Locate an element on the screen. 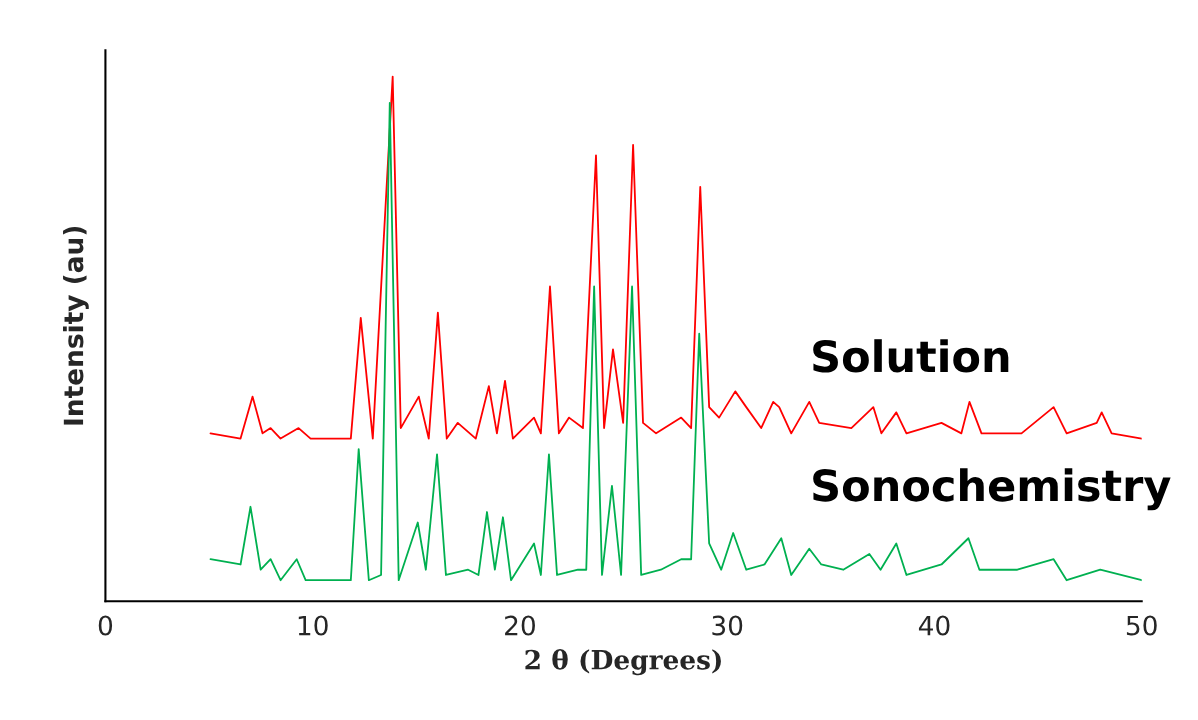 This screenshot has height=720, width=1198. x-axis-title: 2 θ (Degrees) is located at coordinates (623, 662).